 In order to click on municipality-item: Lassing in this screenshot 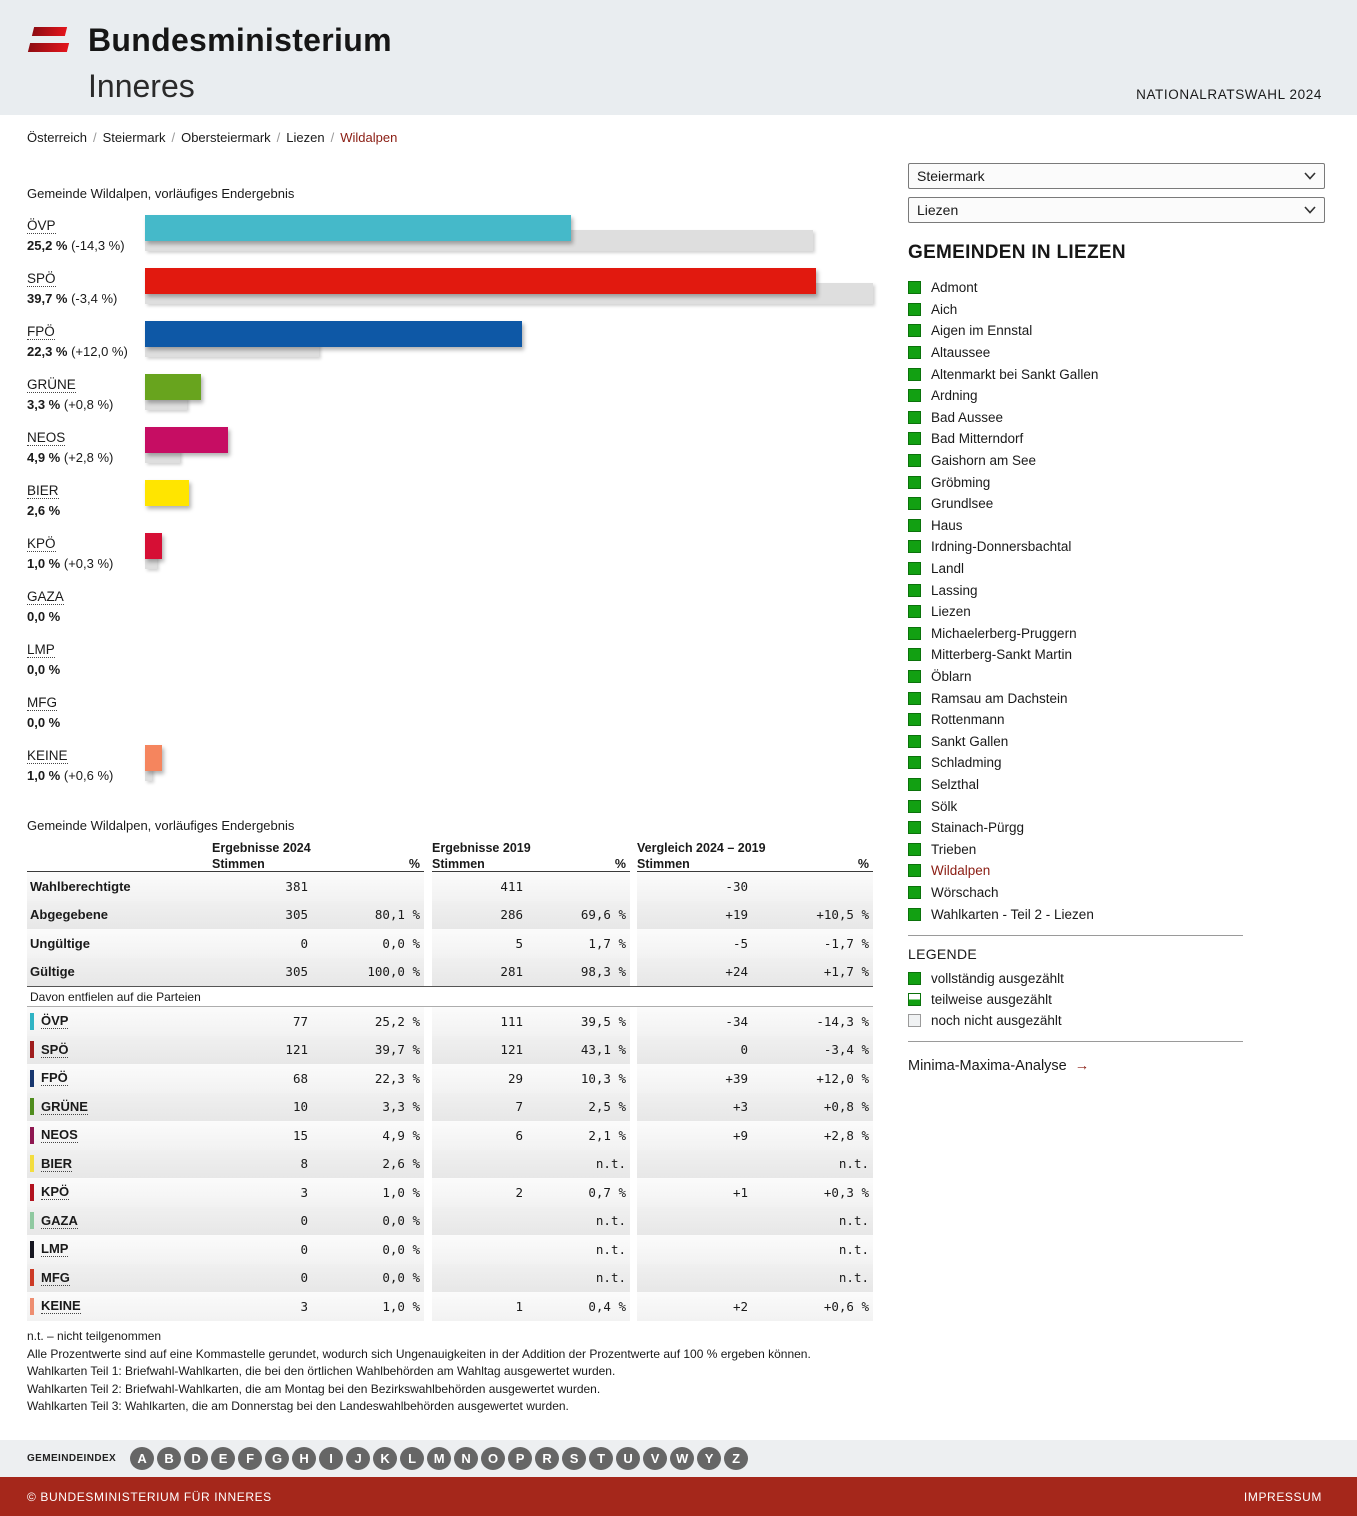, I will do `click(1116, 590)`.